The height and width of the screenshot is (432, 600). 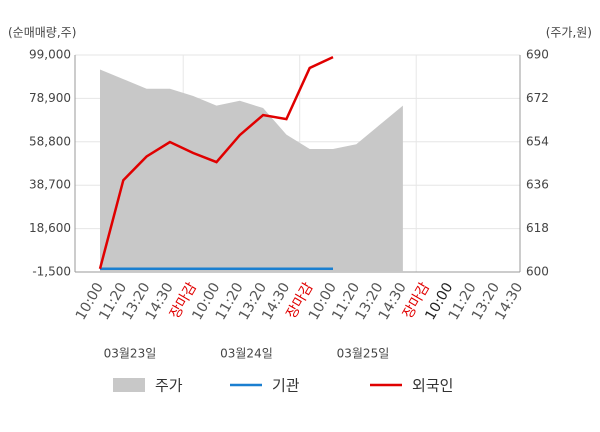 I want to click on y-tick-label: -1,500, so click(x=51, y=272).